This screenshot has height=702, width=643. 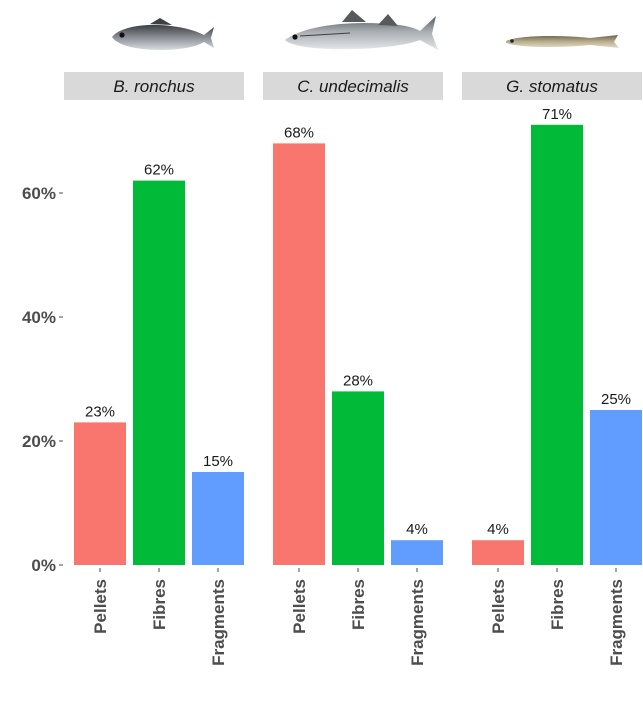 I want to click on facet-strip-label-g-stomatus: G. stomatus, so click(x=552, y=86).